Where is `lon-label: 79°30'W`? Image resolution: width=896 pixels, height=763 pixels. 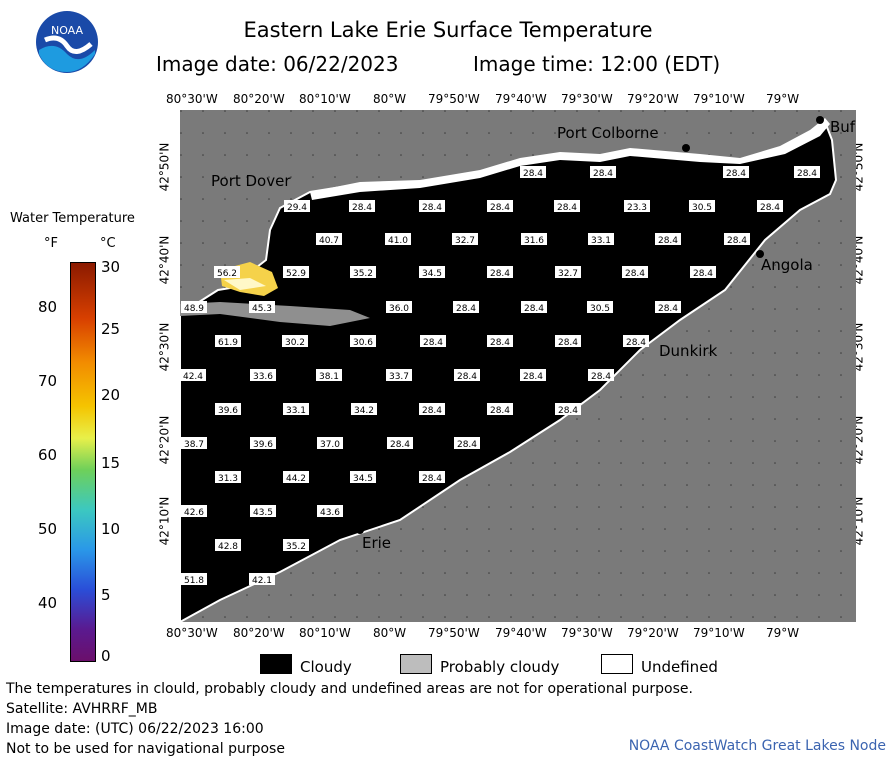 lon-label: 79°30'W is located at coordinates (587, 99).